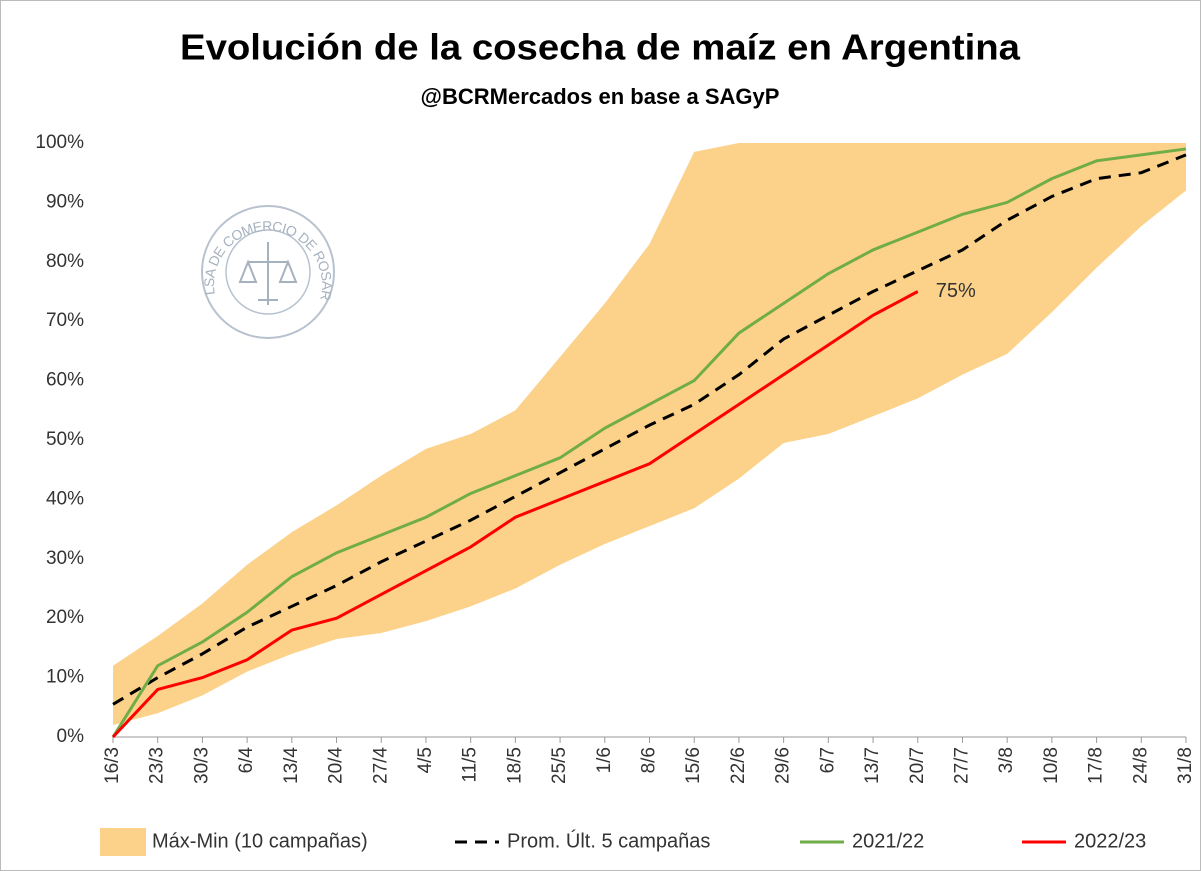 Image resolution: width=1201 pixels, height=871 pixels. I want to click on logo-ring, so click(268, 272).